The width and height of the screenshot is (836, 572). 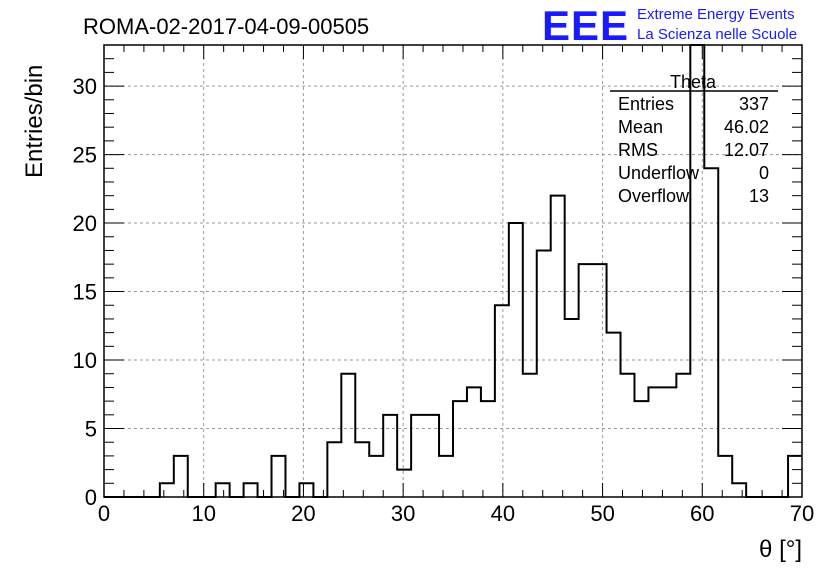 I want to click on y-tick-label: 0, so click(x=91, y=497).